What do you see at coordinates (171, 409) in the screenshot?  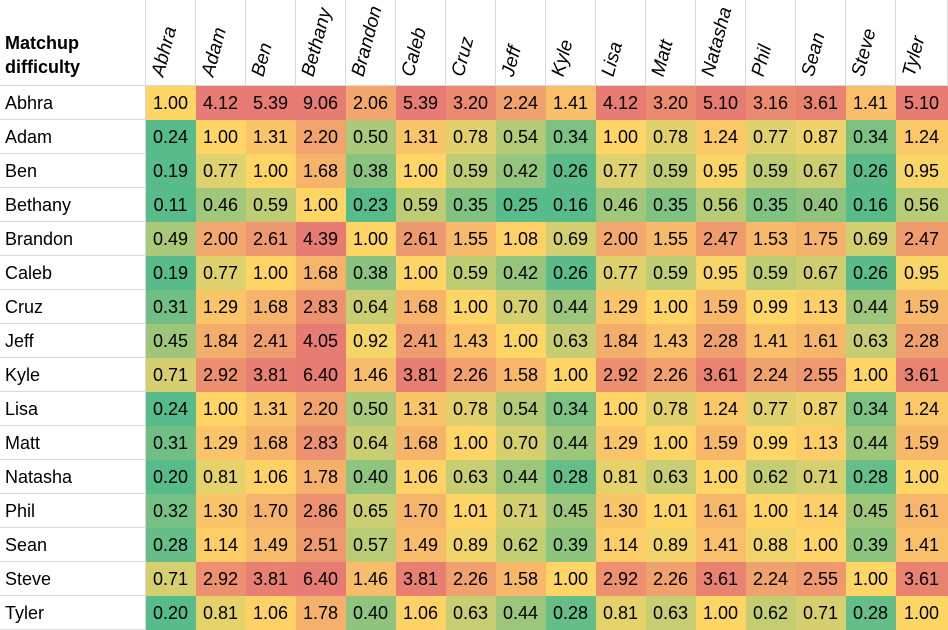 I see `heatmap-cell: 0.24` at bounding box center [171, 409].